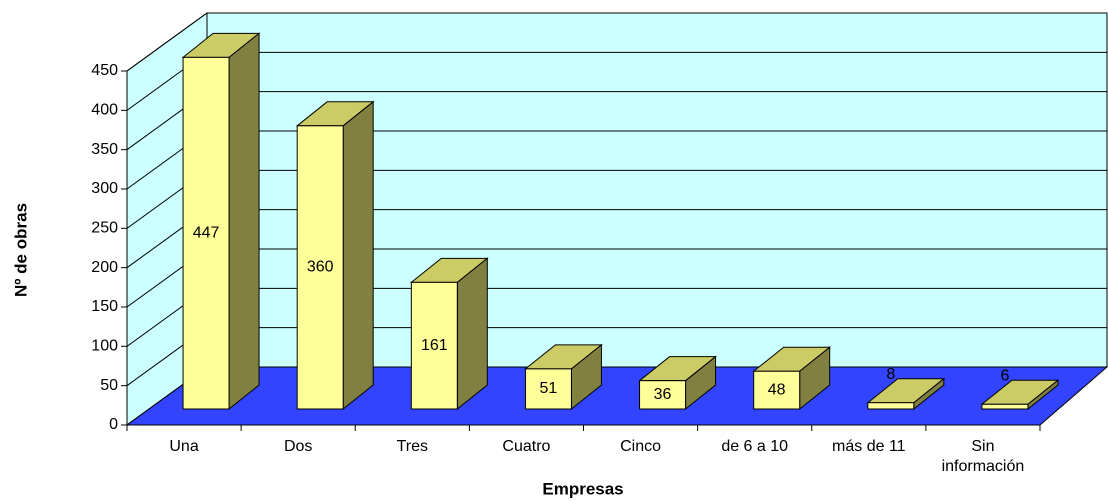 The height and width of the screenshot is (501, 1108). I want to click on y-tick-label: 100, so click(104, 346).